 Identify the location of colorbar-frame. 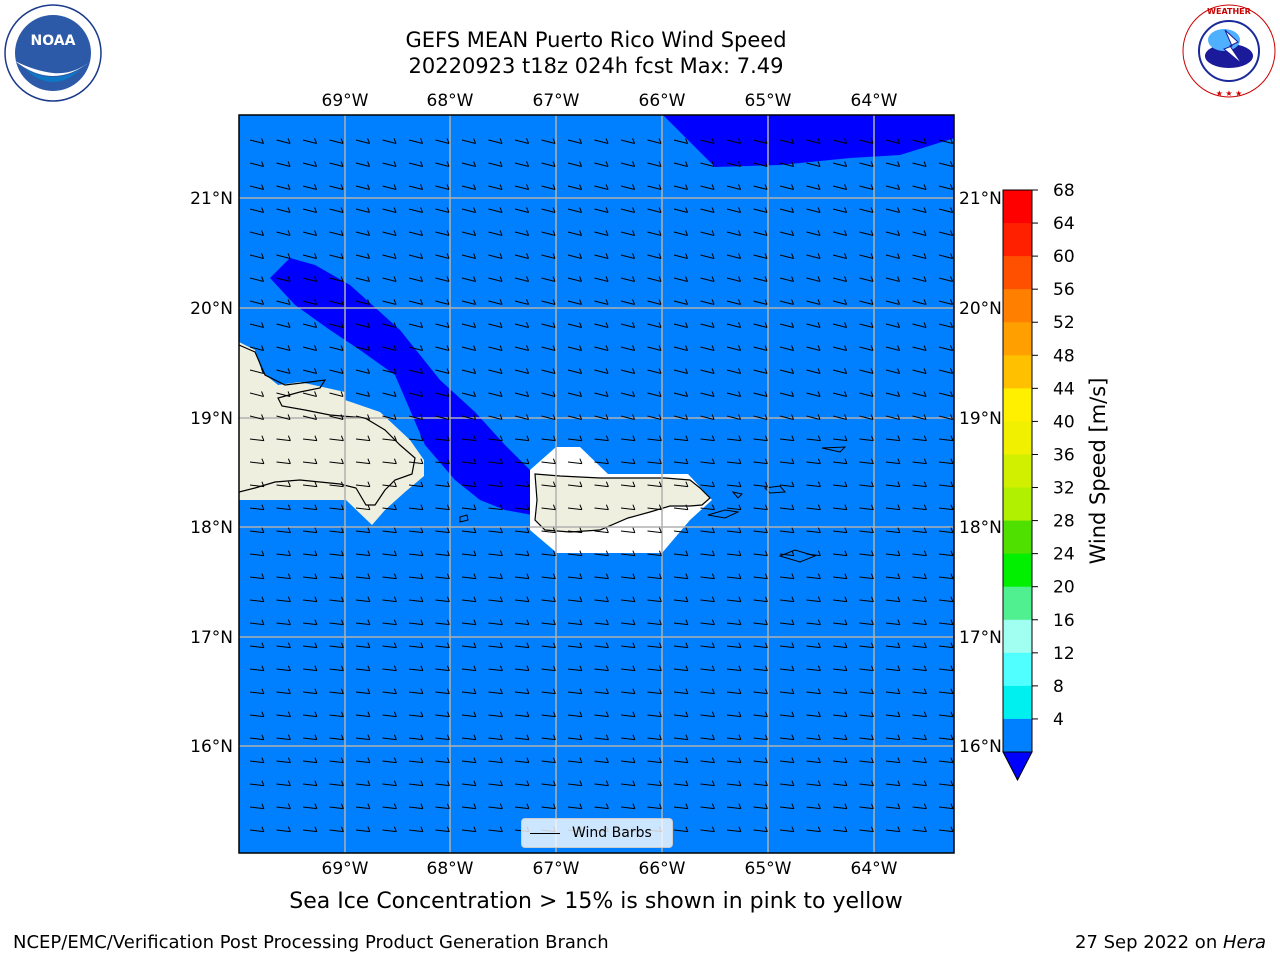
(1017, 471).